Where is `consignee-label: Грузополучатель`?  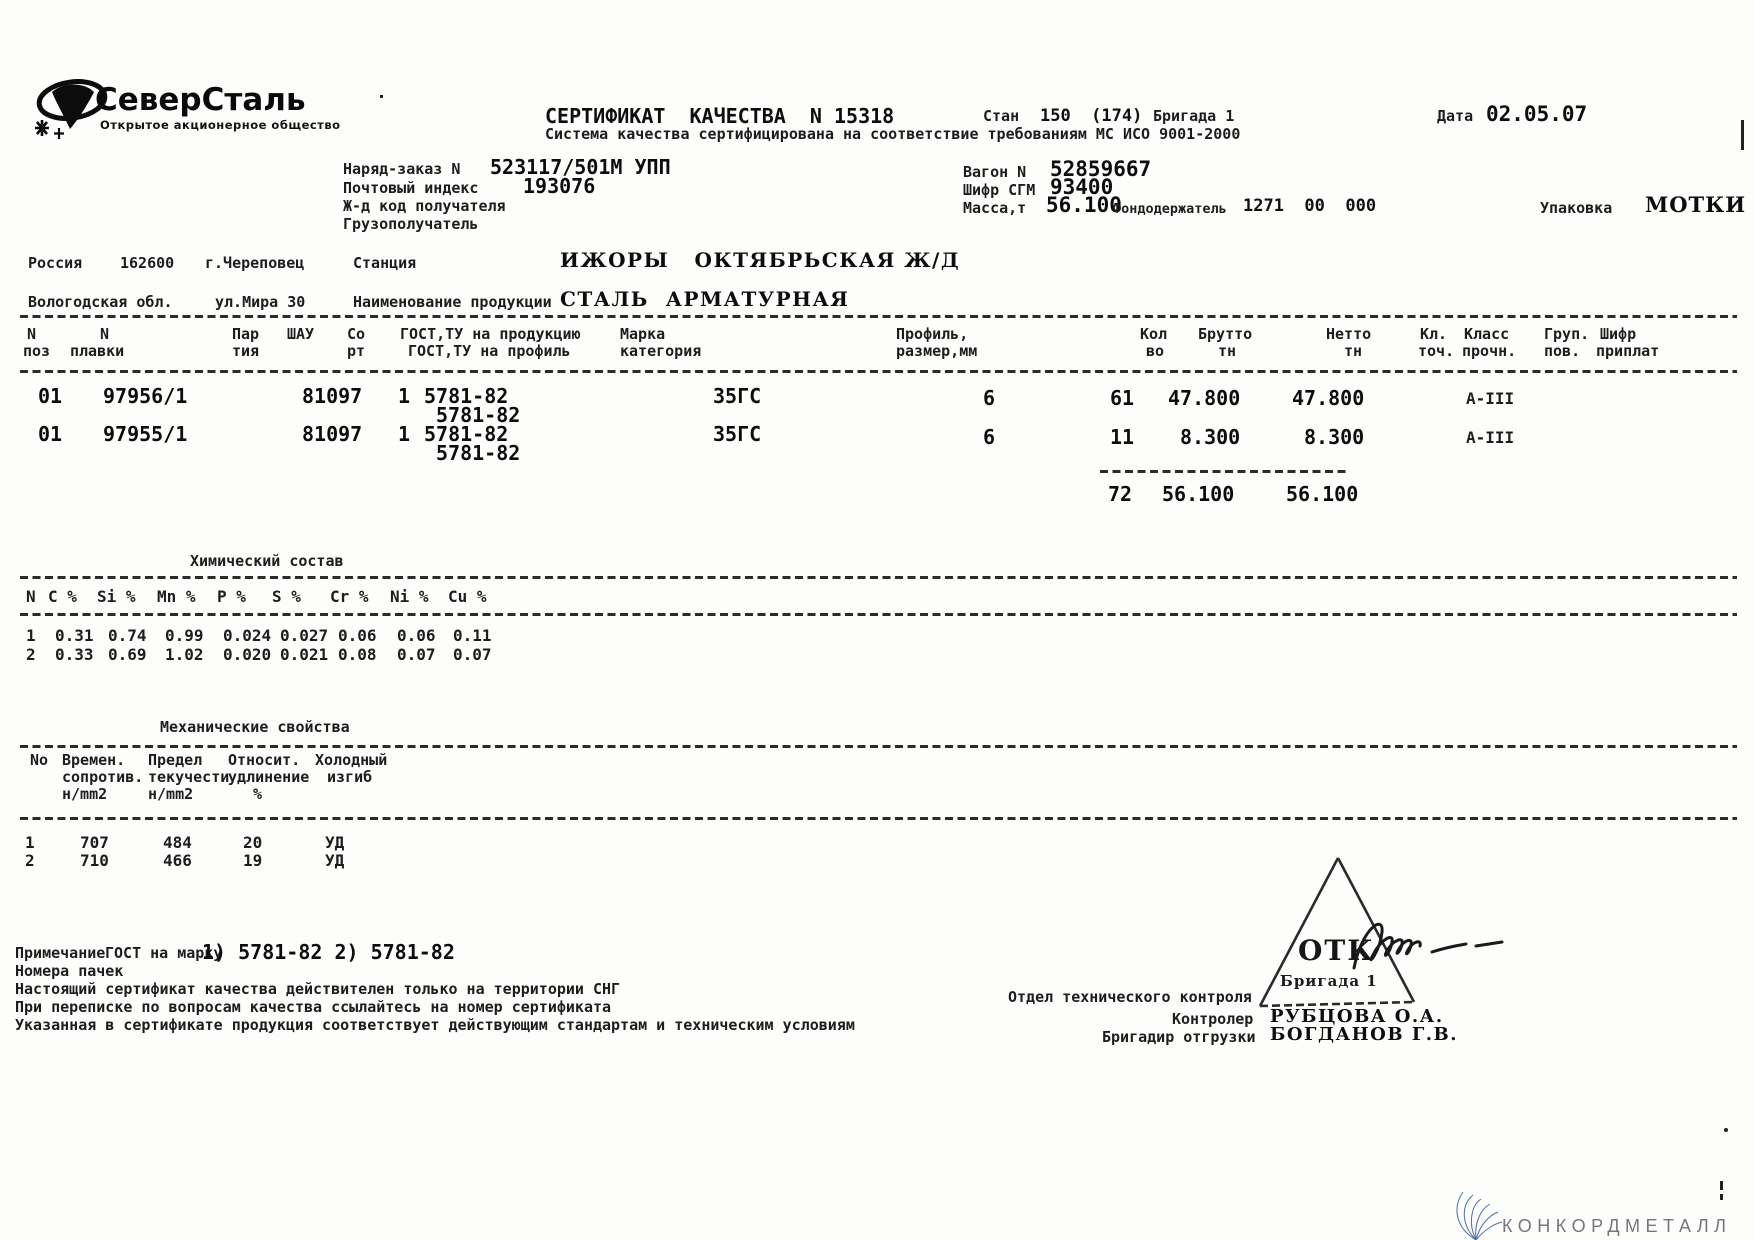 consignee-label: Грузополучатель is located at coordinates (411, 224).